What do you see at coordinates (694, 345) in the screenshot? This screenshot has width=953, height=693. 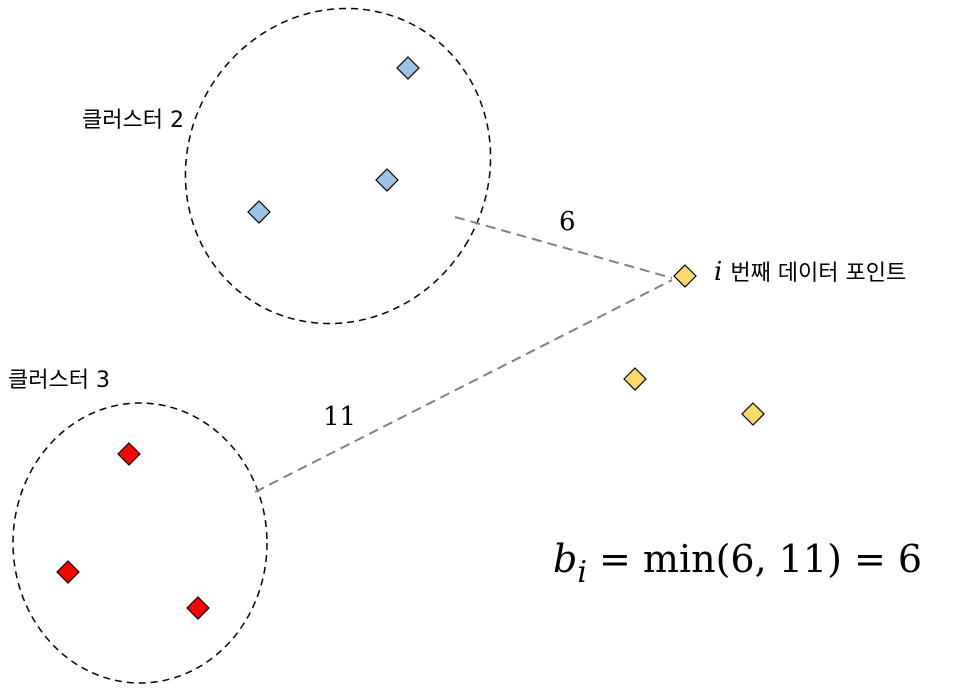 I see `own-cluster-points` at bounding box center [694, 345].